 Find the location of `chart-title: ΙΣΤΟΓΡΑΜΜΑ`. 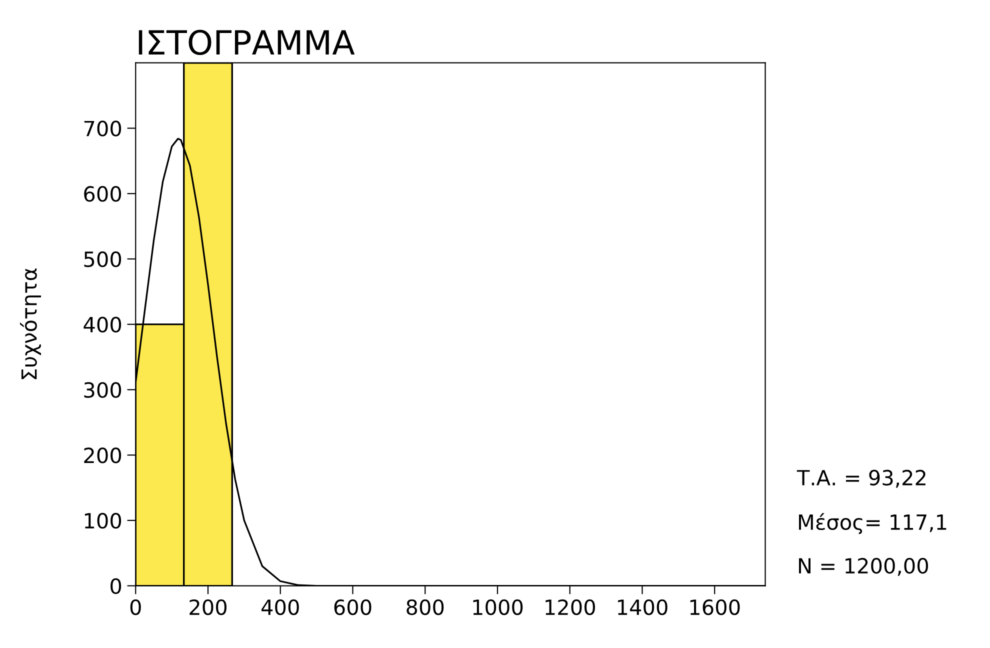

chart-title: ΙΣΤΟΓΡΑΜΜΑ is located at coordinates (246, 42).